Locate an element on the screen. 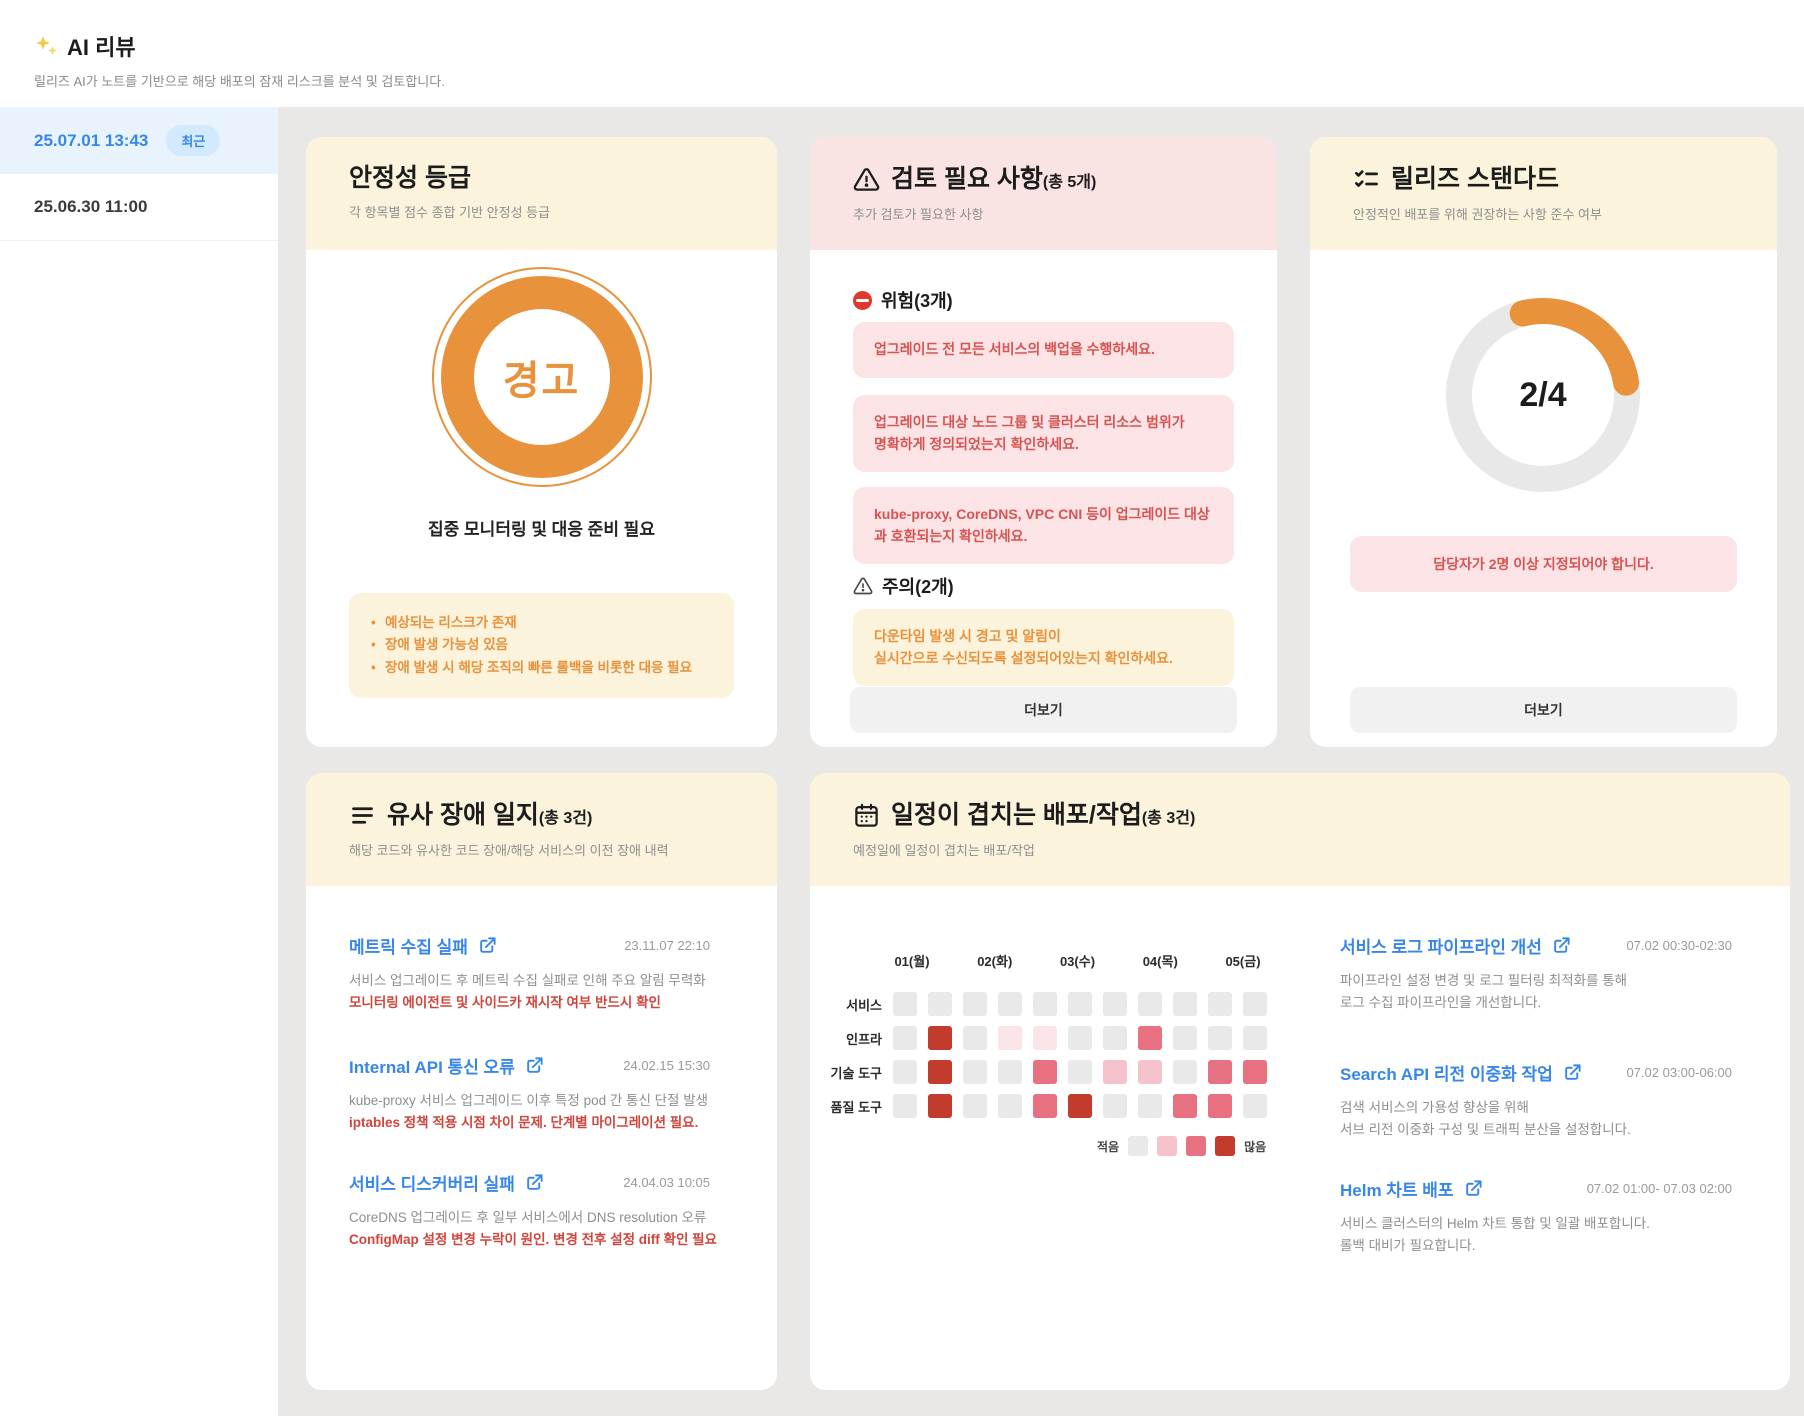  heatmap-row-label: 품질 도구 is located at coordinates (856, 1107).